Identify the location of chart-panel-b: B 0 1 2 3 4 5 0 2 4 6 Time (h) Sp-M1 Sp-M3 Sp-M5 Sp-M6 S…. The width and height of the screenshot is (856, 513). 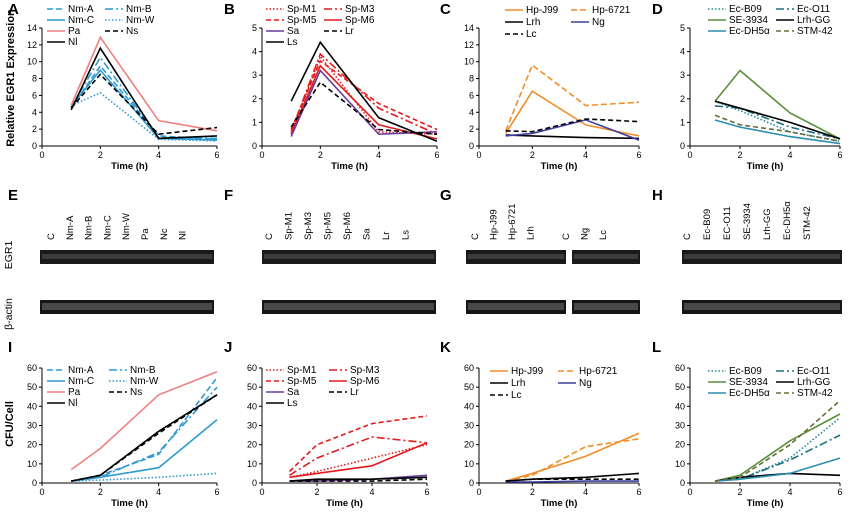
(332, 86).